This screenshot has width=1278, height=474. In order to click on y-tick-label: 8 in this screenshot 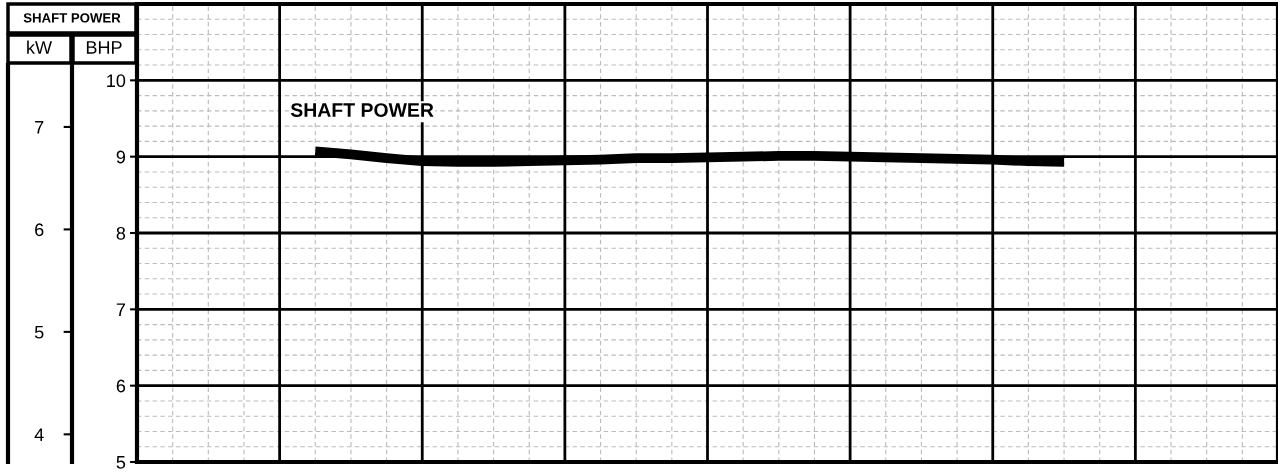, I will do `click(121, 233)`.